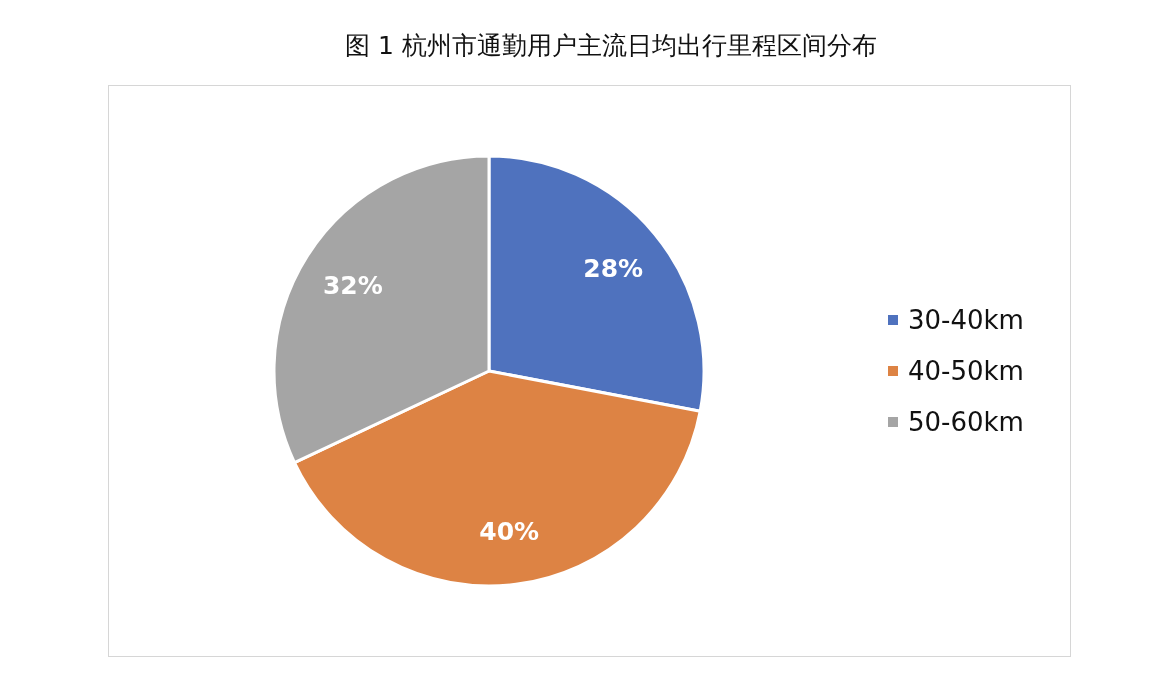 The image size is (1152, 690). What do you see at coordinates (966, 422) in the screenshot?
I see `legend-label: 50-60km` at bounding box center [966, 422].